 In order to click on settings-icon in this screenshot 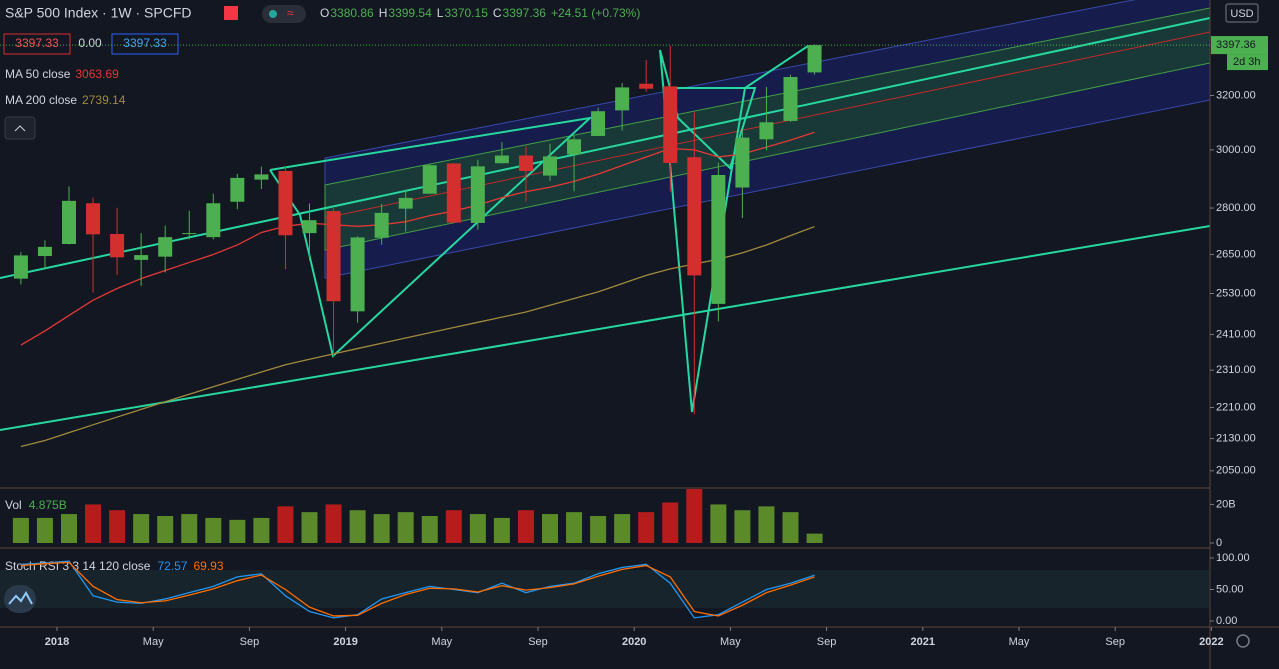, I will do `click(1243, 641)`.